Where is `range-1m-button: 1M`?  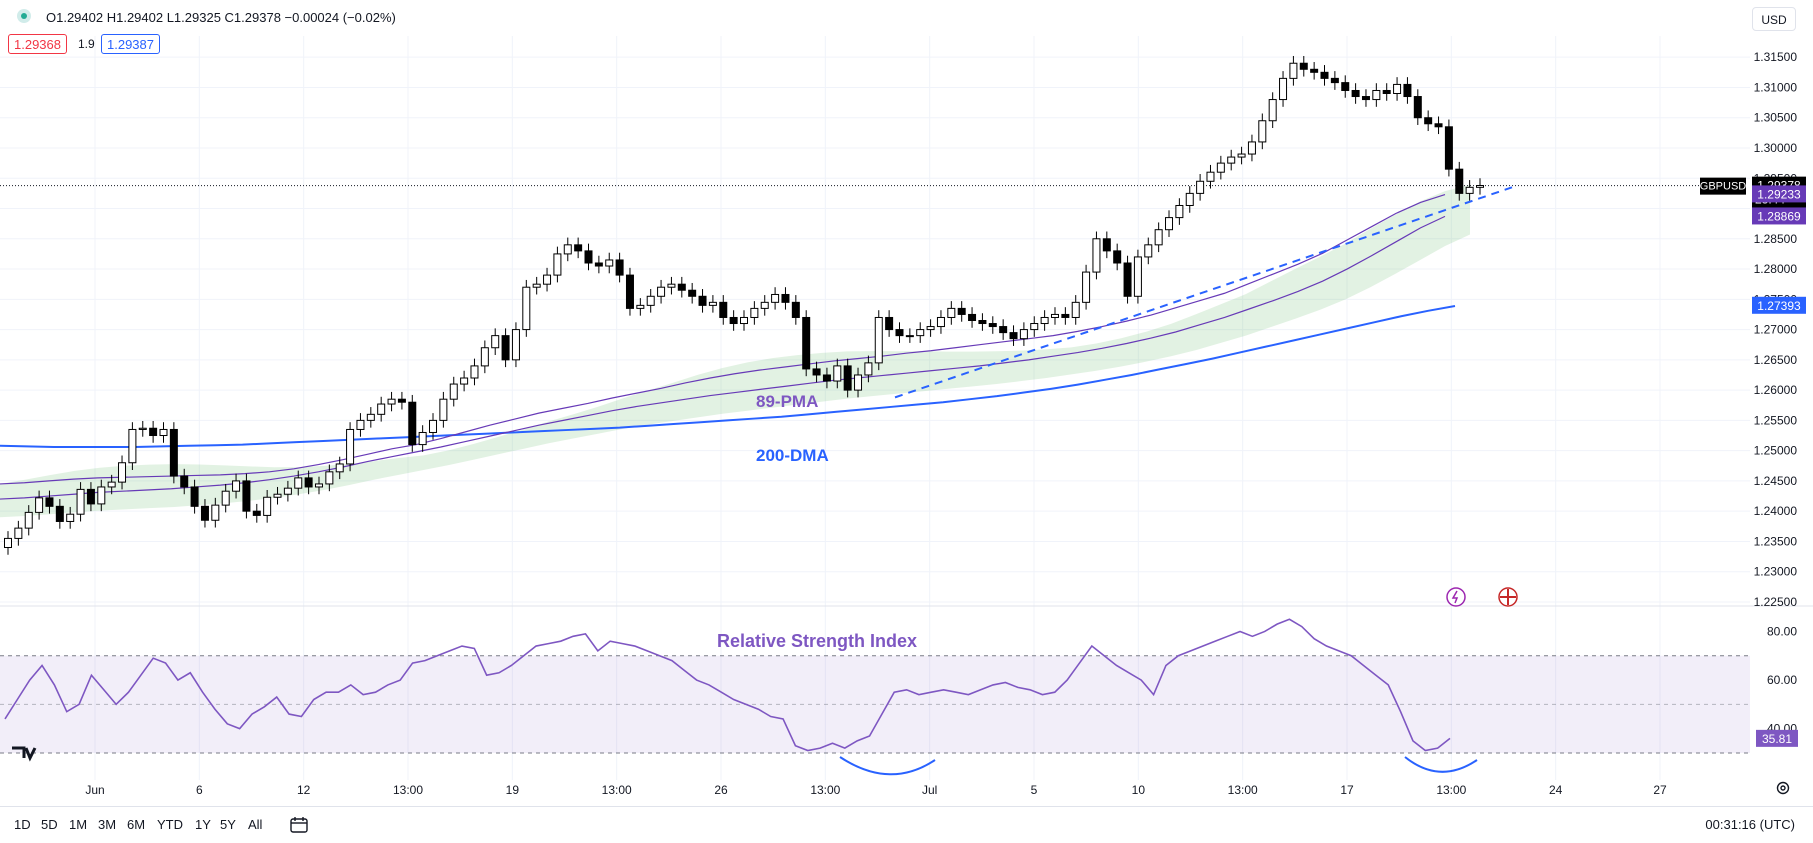
range-1m-button: 1M is located at coordinates (78, 824).